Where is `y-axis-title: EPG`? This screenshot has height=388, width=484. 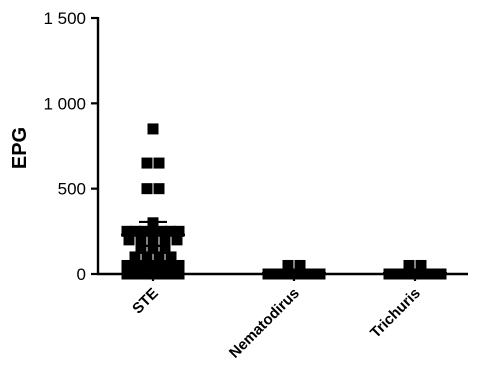 y-axis-title: EPG is located at coordinates (20, 148).